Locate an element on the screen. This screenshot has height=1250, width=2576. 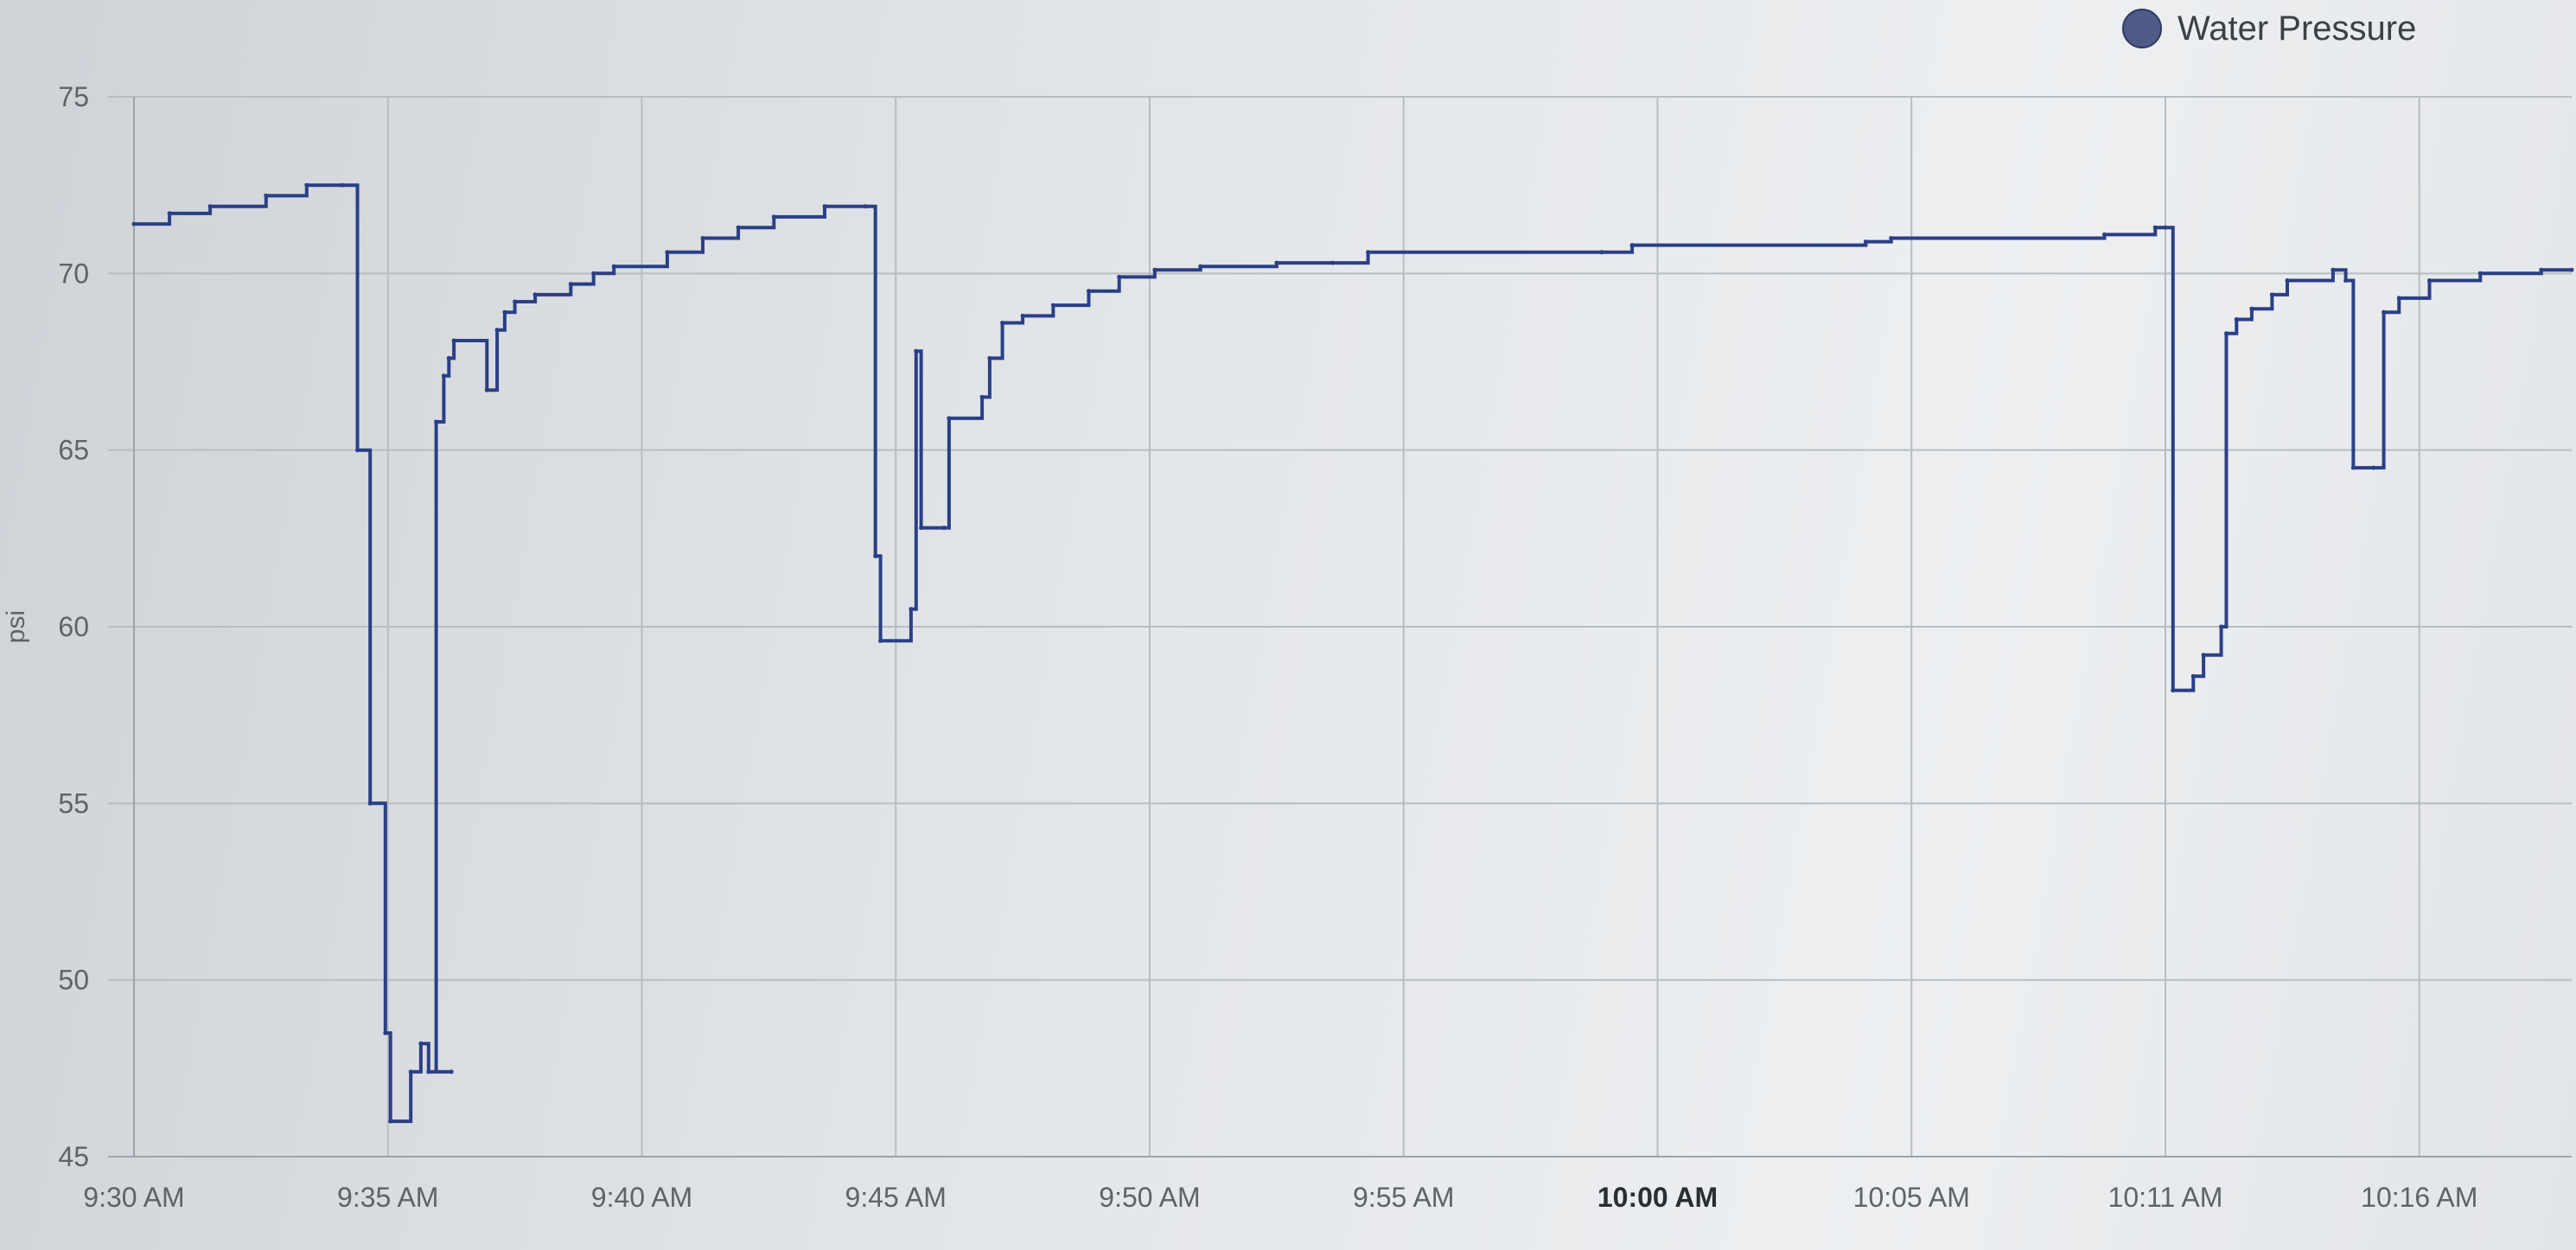
x-tick-label: 9:30 AM is located at coordinates (133, 1197).